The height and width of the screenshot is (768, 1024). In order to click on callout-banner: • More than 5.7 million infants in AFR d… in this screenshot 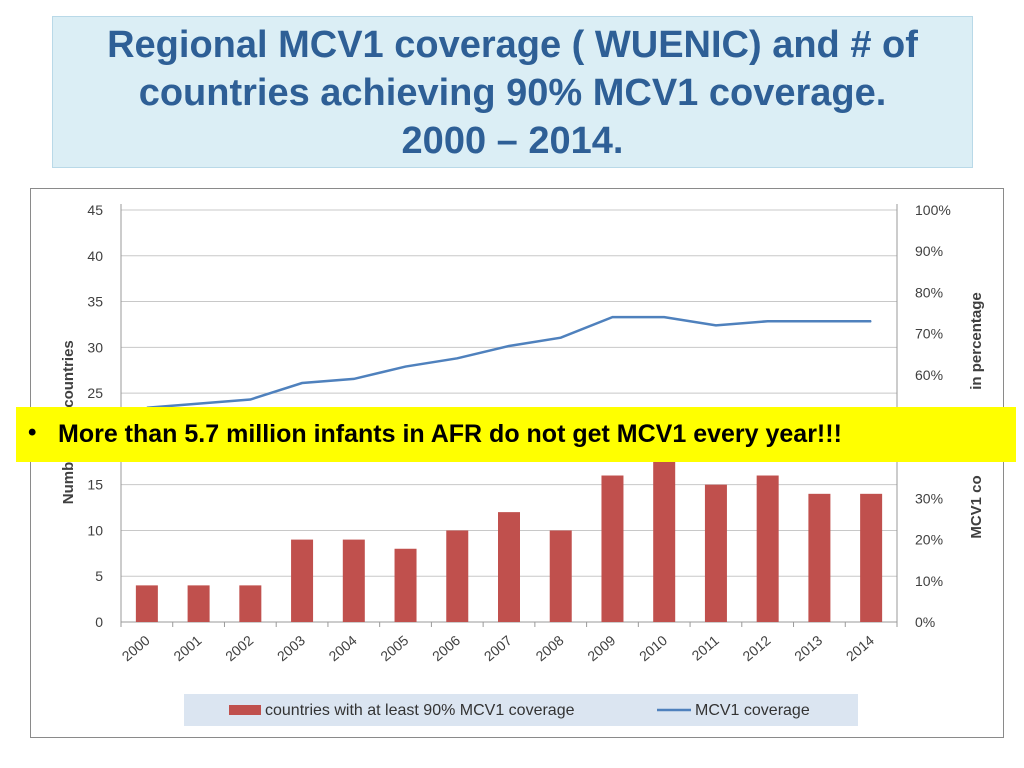, I will do `click(516, 434)`.